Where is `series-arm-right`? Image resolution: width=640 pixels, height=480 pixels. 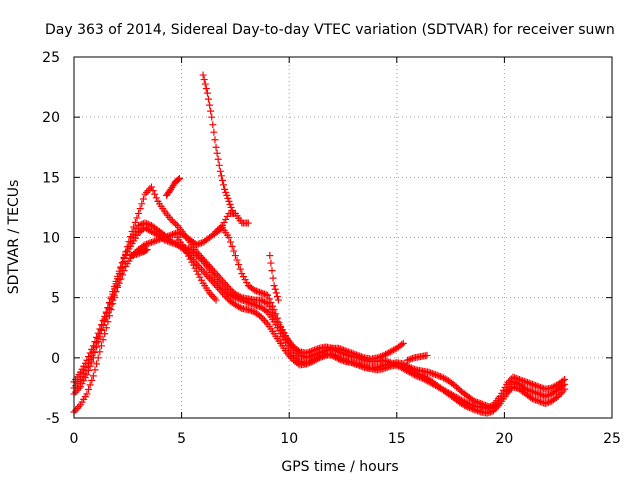
series-arm-right is located at coordinates (232, 222).